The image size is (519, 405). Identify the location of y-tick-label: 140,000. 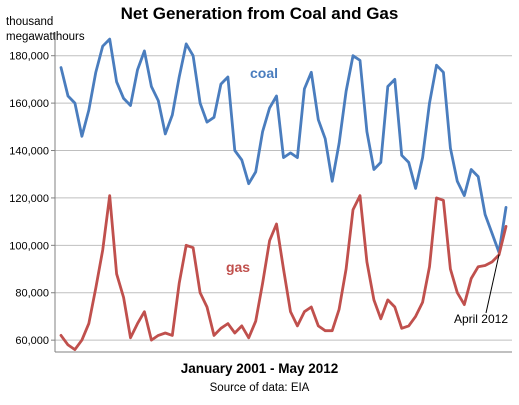
(29, 152).